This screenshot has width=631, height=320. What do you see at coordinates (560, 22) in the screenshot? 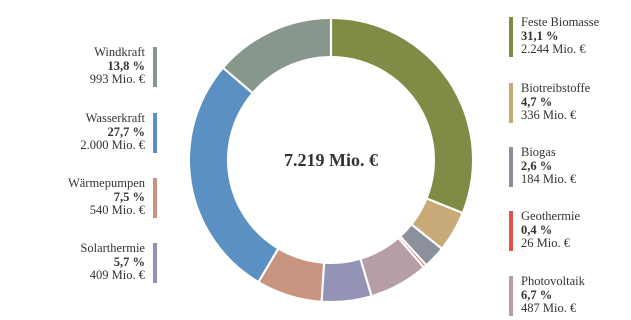
I see `legend-name: Feste Biomasse` at bounding box center [560, 22].